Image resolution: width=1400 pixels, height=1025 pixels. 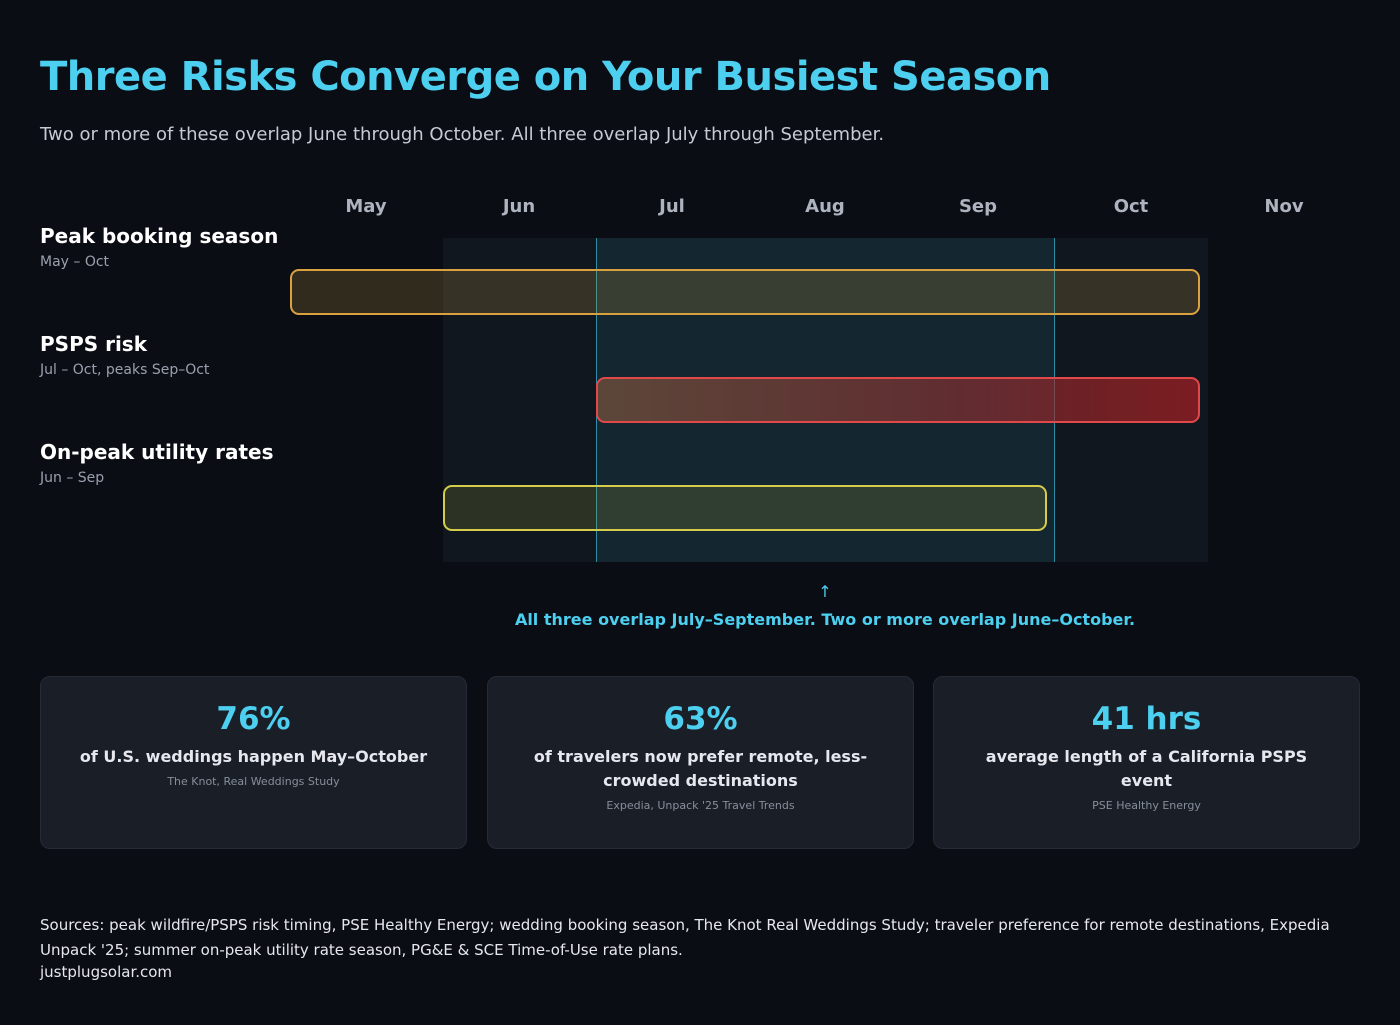 What do you see at coordinates (519, 206) in the screenshot?
I see `month-label: Jun` at bounding box center [519, 206].